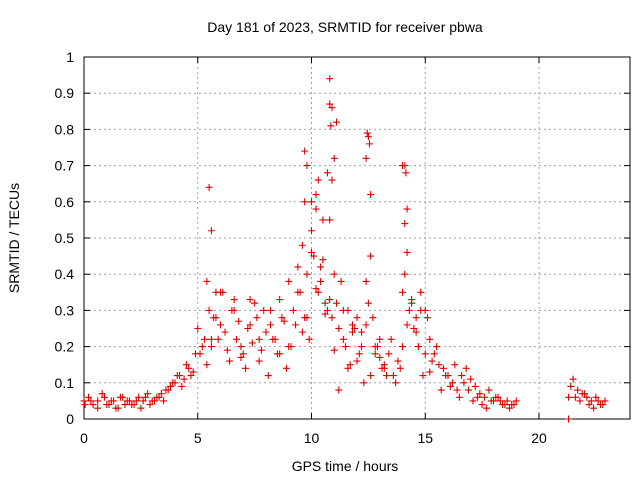 Image resolution: width=640 pixels, height=480 pixels. What do you see at coordinates (65, 310) in the screenshot?
I see `y-tick-label: 0.3` at bounding box center [65, 310].